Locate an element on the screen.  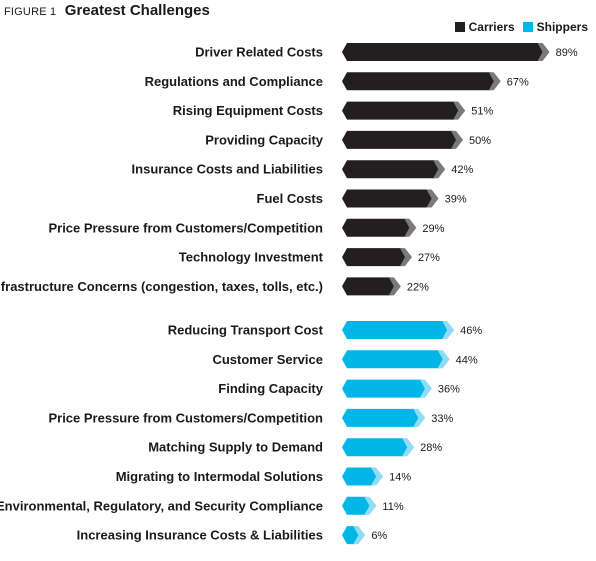
value-label: 44% is located at coordinates (467, 360).